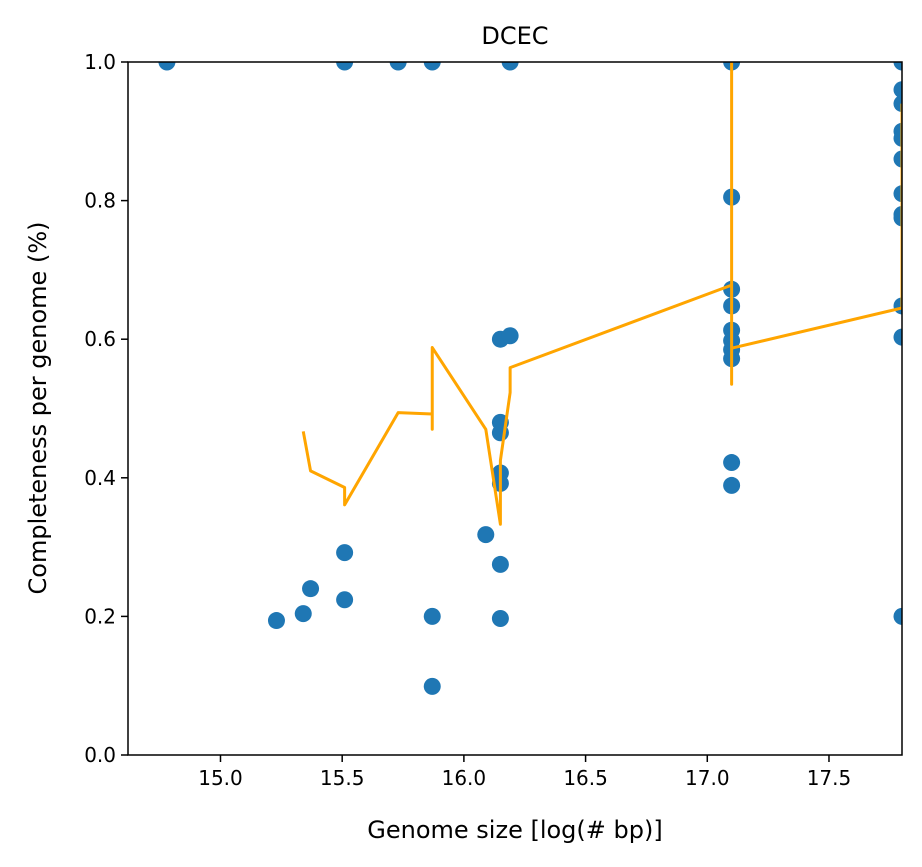 This screenshot has width=922, height=867. I want to click on y-tick-label: 0.8, so click(100, 201).